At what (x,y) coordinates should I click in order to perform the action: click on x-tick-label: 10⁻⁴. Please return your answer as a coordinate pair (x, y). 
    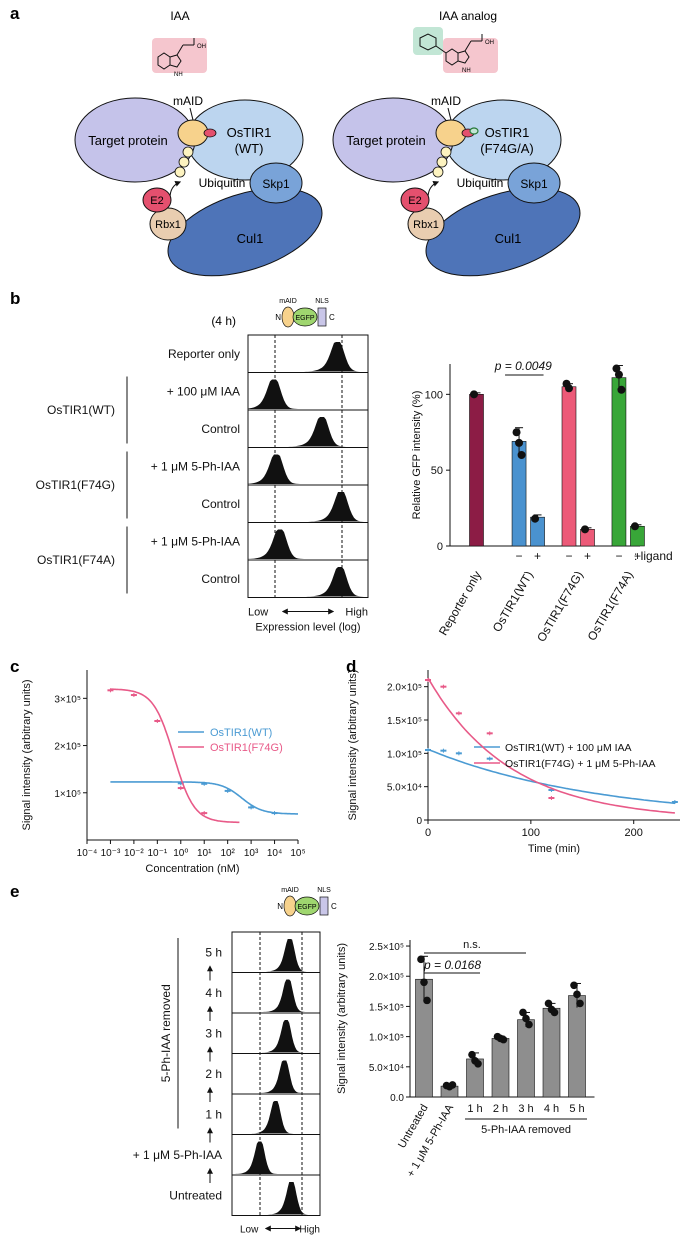
    Looking at the image, I should click on (87, 853).